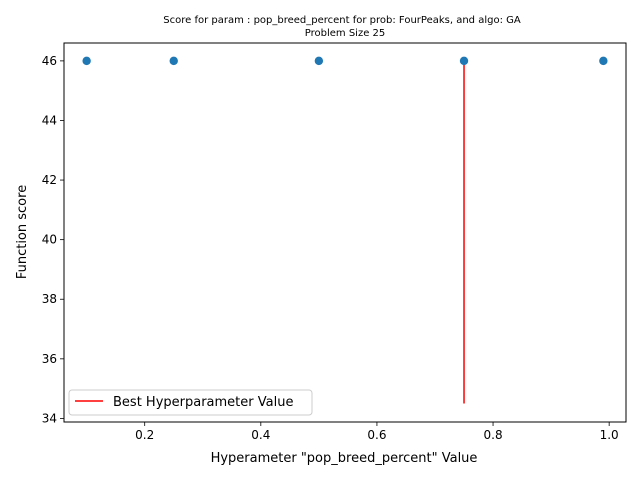 The height and width of the screenshot is (480, 640). I want to click on y-tick-label: 40, so click(49, 240).